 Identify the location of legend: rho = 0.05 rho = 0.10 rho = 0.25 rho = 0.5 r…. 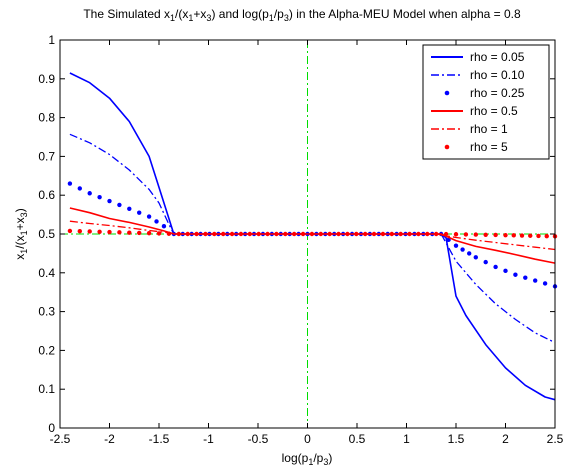
(486, 102).